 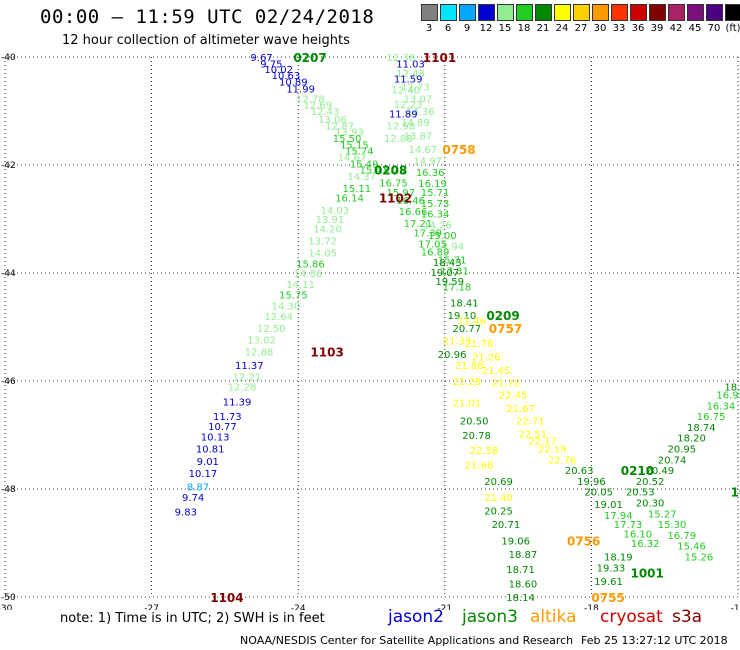 What do you see at coordinates (286, 76) in the screenshot?
I see `wave-height-value: 10.63` at bounding box center [286, 76].